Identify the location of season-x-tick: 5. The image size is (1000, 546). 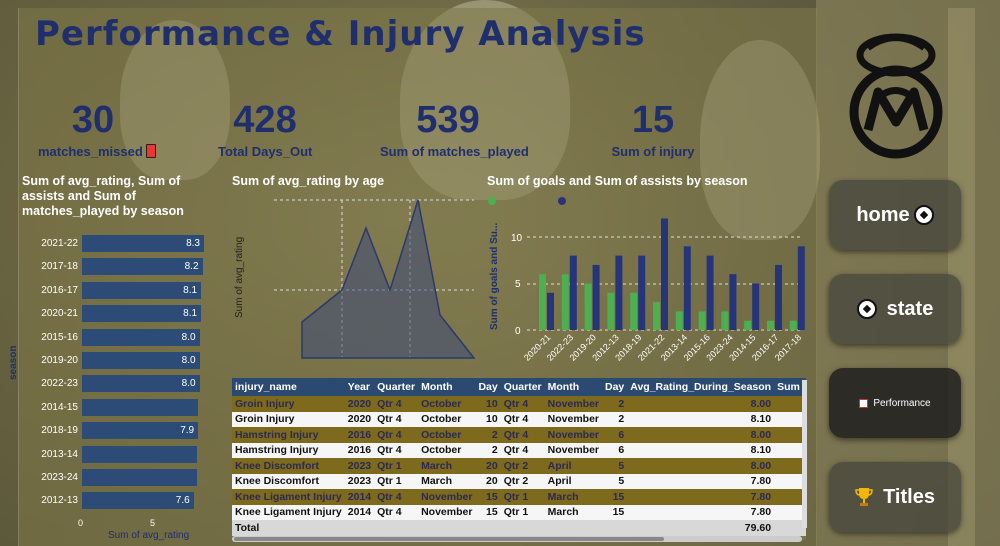
(153, 523).